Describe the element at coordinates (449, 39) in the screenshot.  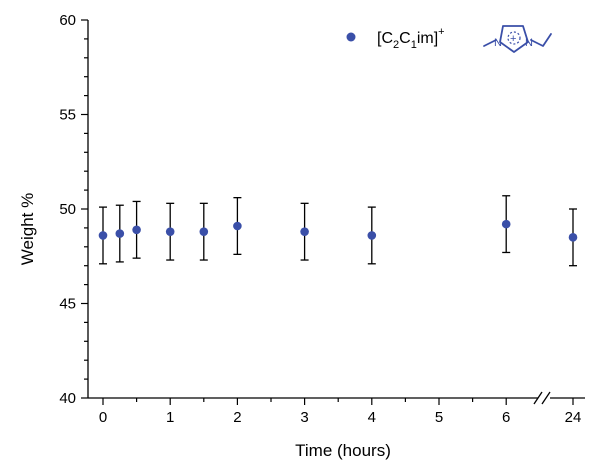
I see `legend: [C2C1im]+ N N +` at that location.